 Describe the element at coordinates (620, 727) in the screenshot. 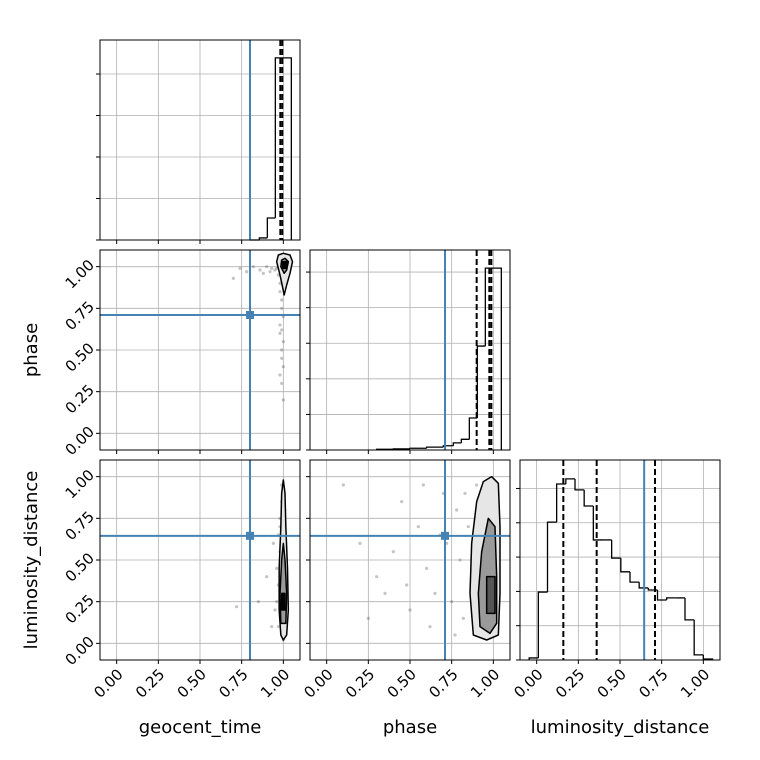

I see `x-axis-label: luminosity_distance` at that location.